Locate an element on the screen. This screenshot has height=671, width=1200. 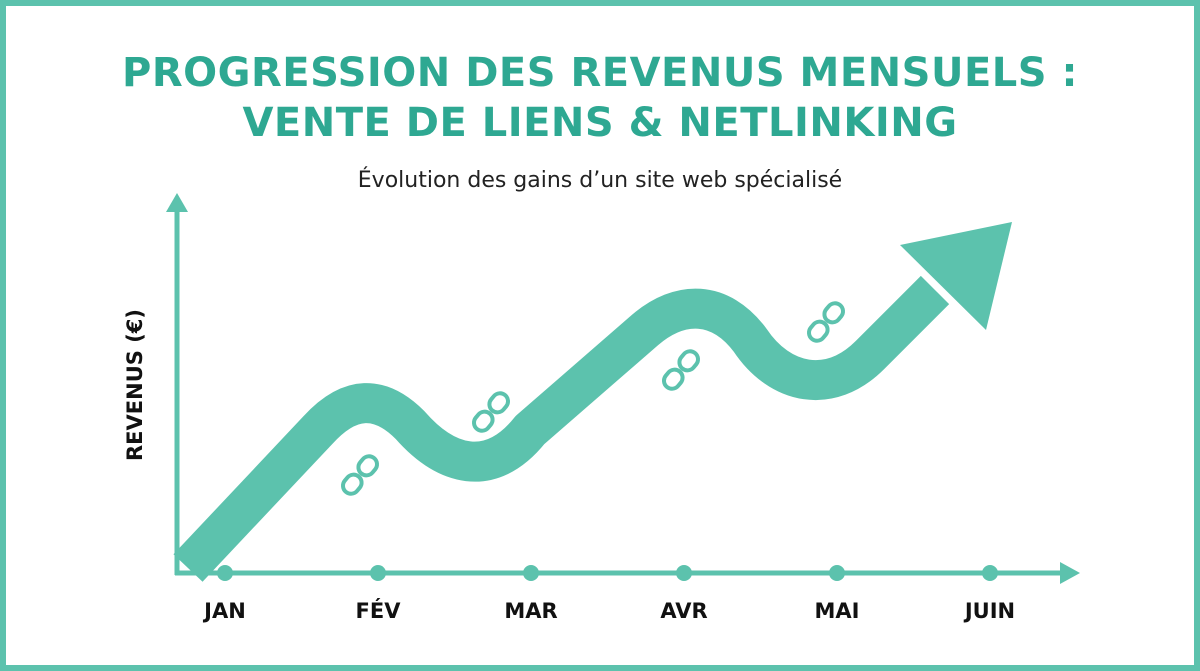
y-axis-arrow-icon is located at coordinates (177, 202).